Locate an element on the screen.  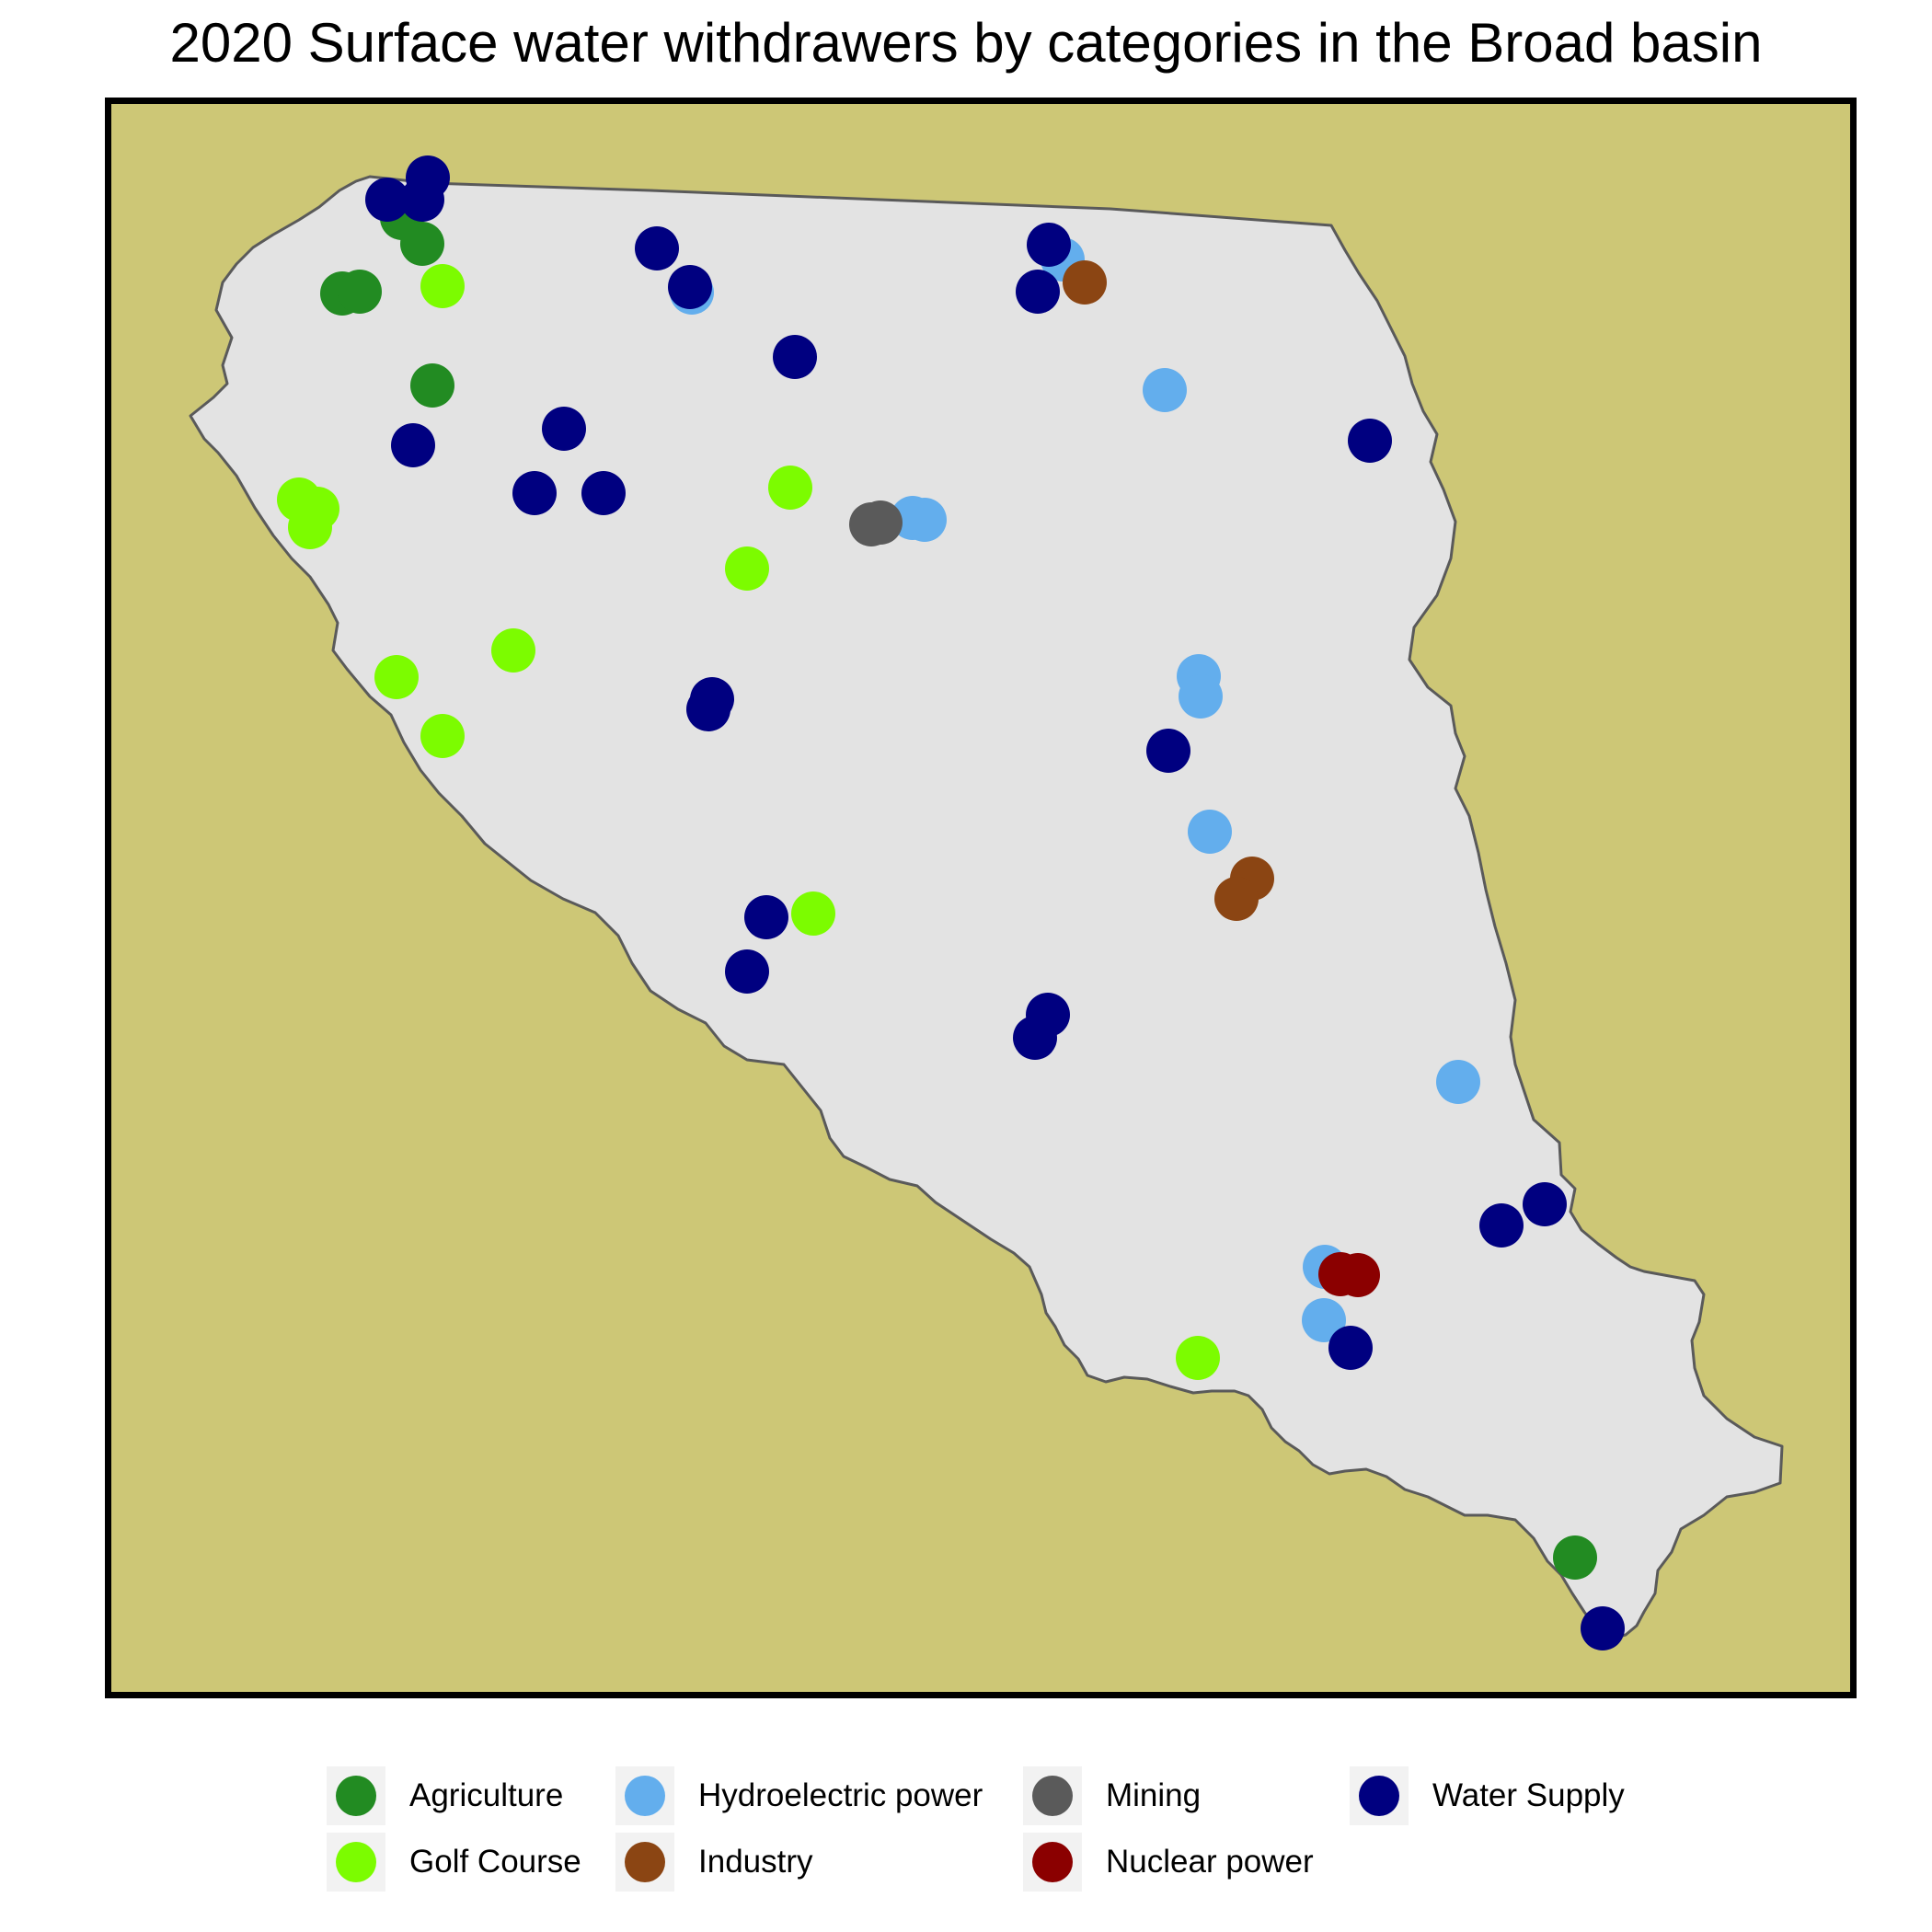
legend-item-hydroelectric-power: Hydroelectric power is located at coordinates (799, 1795).